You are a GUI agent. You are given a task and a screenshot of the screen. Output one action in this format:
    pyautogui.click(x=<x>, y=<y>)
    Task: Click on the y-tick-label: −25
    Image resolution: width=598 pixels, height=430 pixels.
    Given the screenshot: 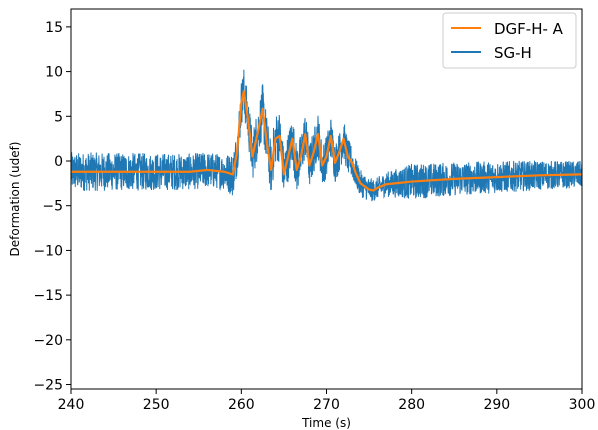 What is the action you would take?
    pyautogui.click(x=48, y=386)
    